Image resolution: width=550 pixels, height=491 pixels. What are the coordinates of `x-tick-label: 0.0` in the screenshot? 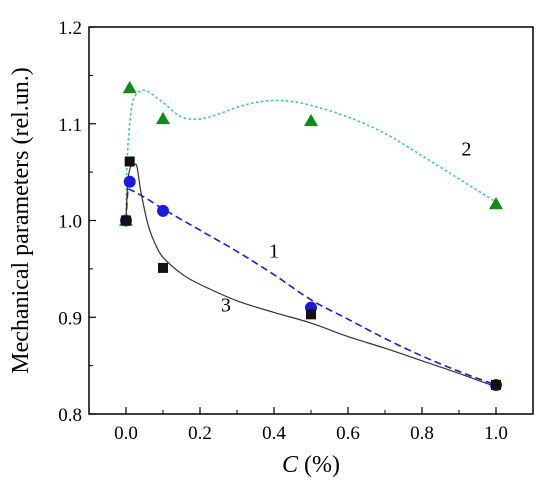 It's located at (126, 433).